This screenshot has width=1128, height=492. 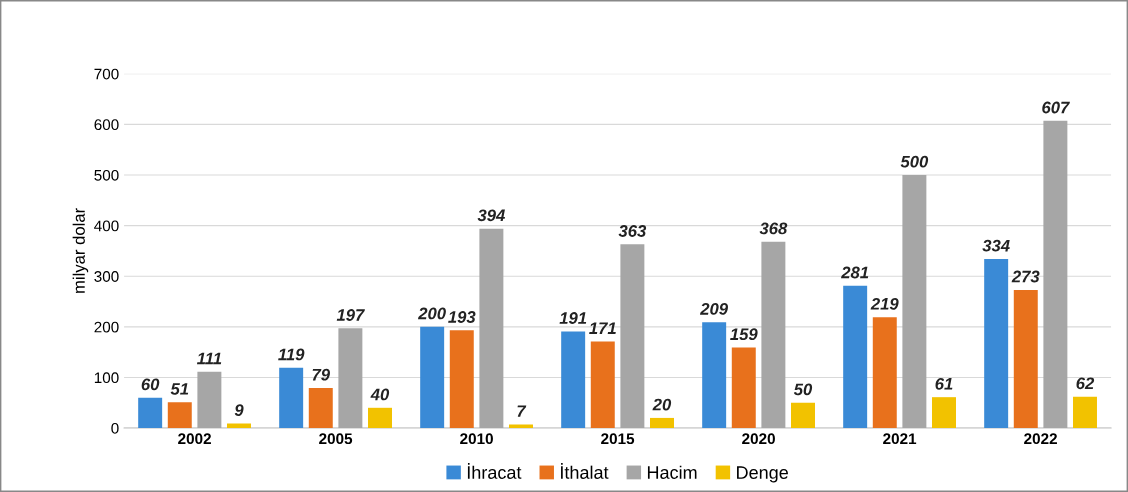 What do you see at coordinates (522, 411) in the screenshot?
I see `data-label: 7` at bounding box center [522, 411].